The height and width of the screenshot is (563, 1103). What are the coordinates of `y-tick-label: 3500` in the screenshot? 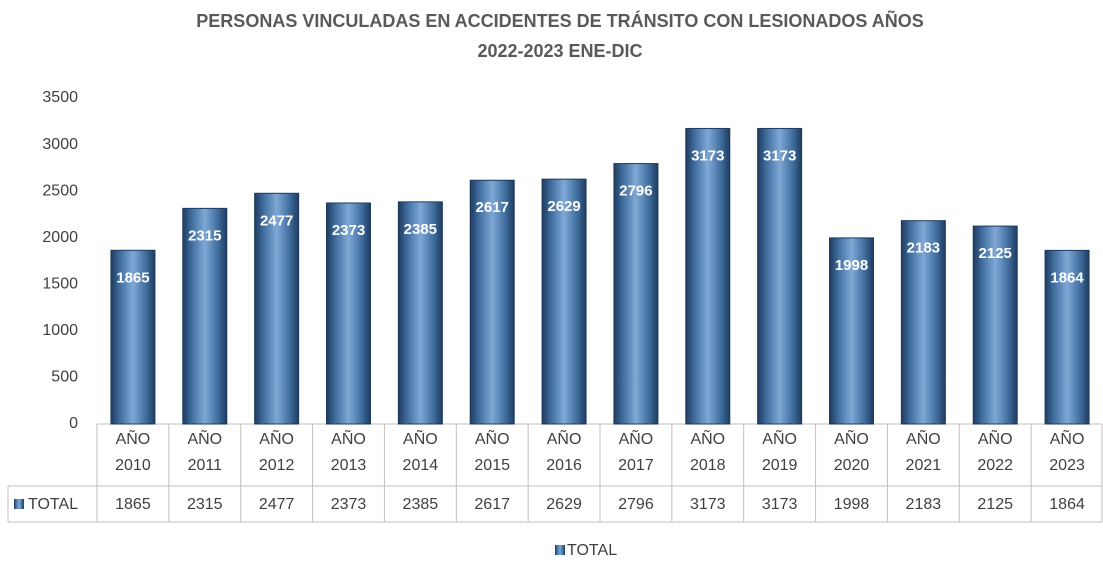 It's located at (60, 97).